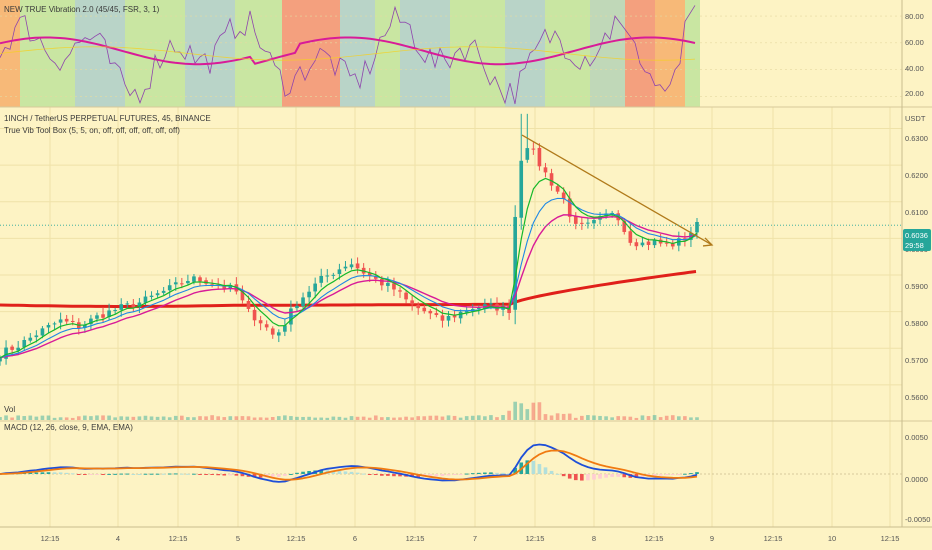 The height and width of the screenshot is (550, 932). What do you see at coordinates (832, 538) in the screenshot?
I see `time-axis-tick: 10` at bounding box center [832, 538].